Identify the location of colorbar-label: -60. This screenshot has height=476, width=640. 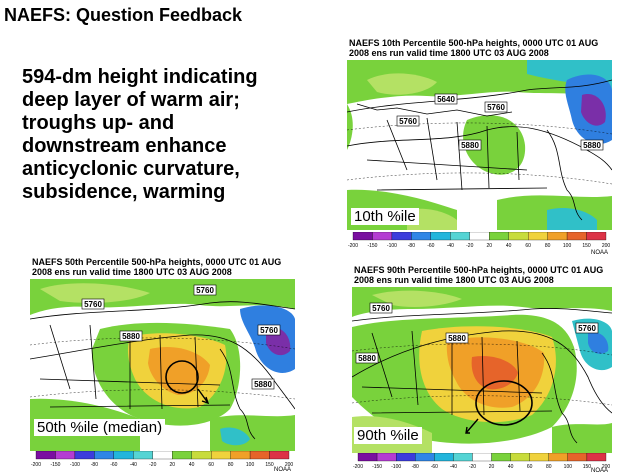
(434, 467).